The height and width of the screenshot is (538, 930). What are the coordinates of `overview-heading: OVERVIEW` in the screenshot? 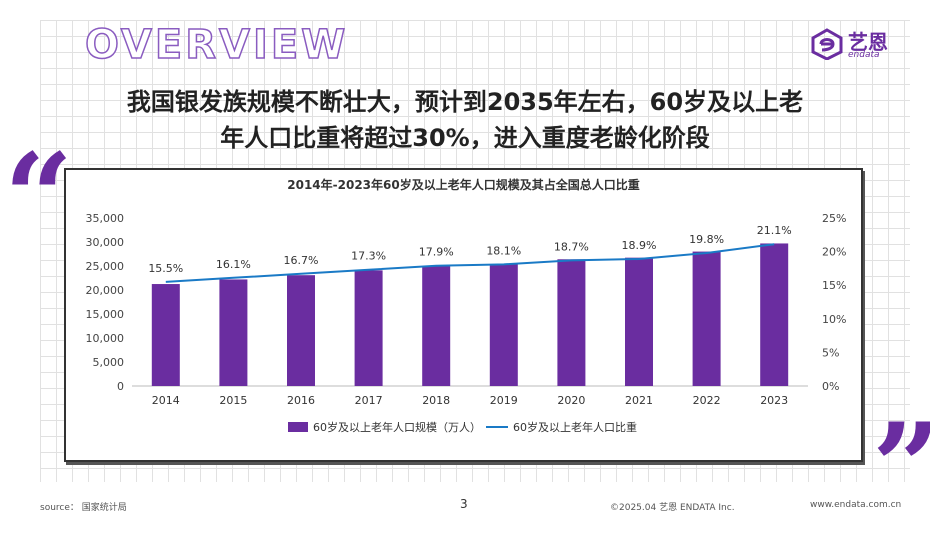 It's located at (216, 45).